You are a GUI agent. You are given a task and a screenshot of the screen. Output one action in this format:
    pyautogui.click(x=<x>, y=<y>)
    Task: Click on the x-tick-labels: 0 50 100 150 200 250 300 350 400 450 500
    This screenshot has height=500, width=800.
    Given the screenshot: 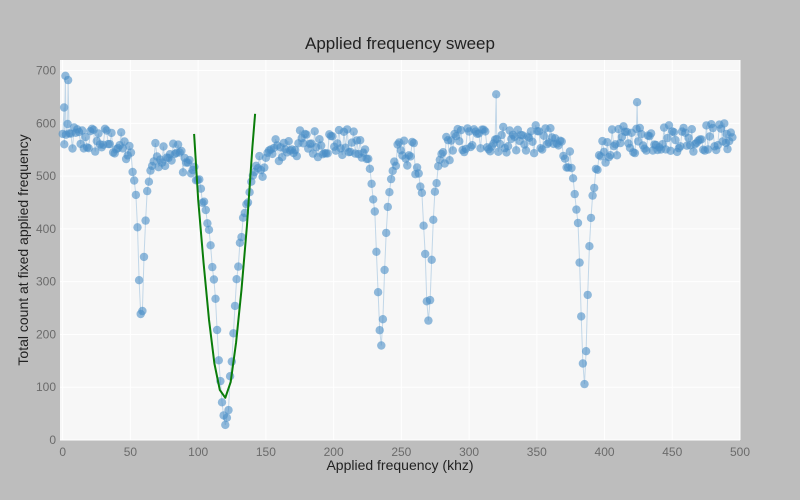 What is the action you would take?
    pyautogui.click(x=404, y=452)
    